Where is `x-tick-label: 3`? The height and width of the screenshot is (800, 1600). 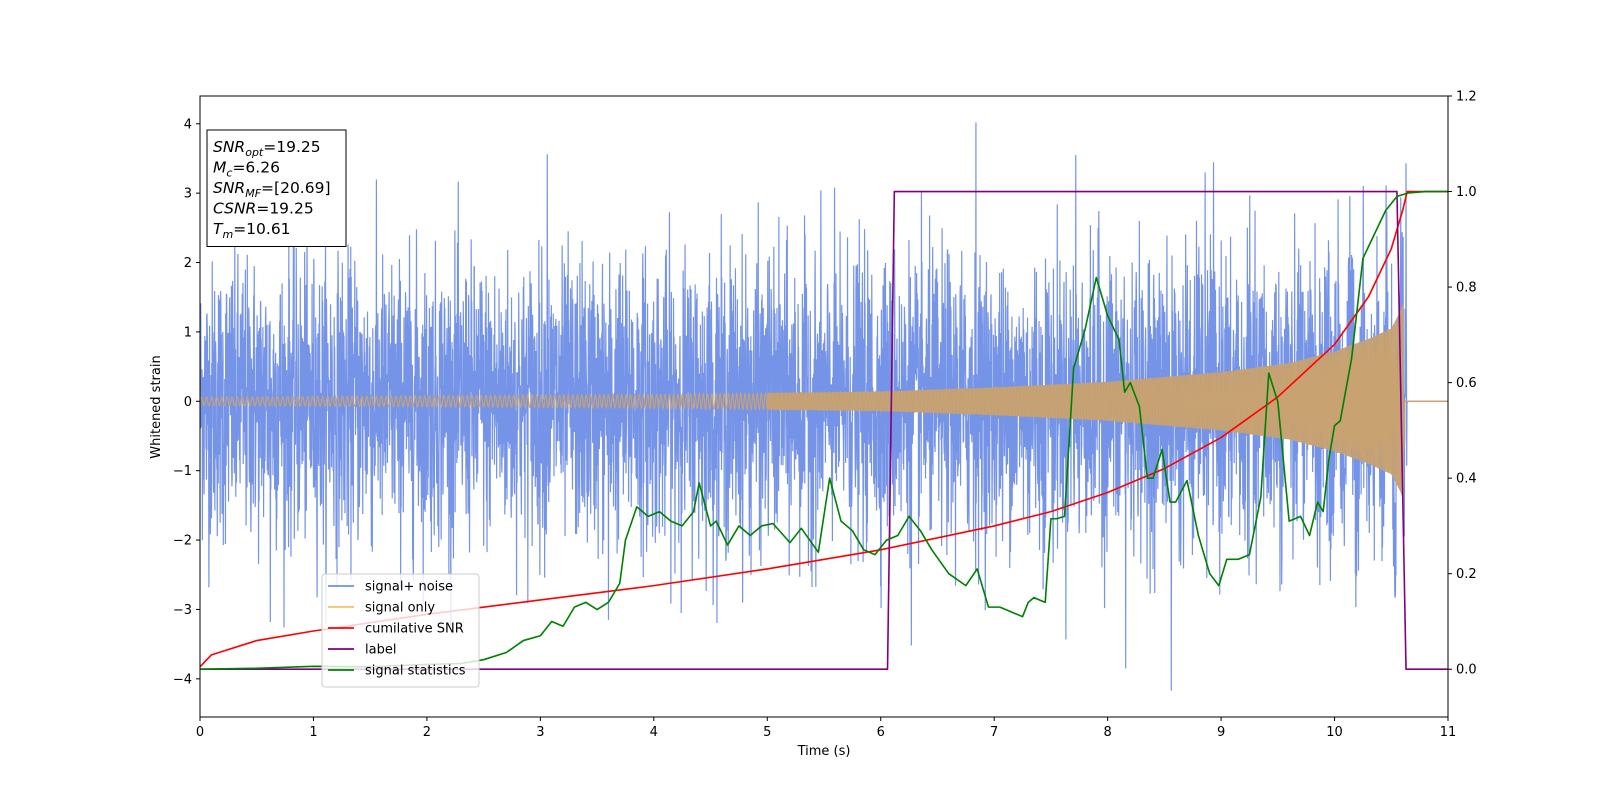 x-tick-label: 3 is located at coordinates (540, 732).